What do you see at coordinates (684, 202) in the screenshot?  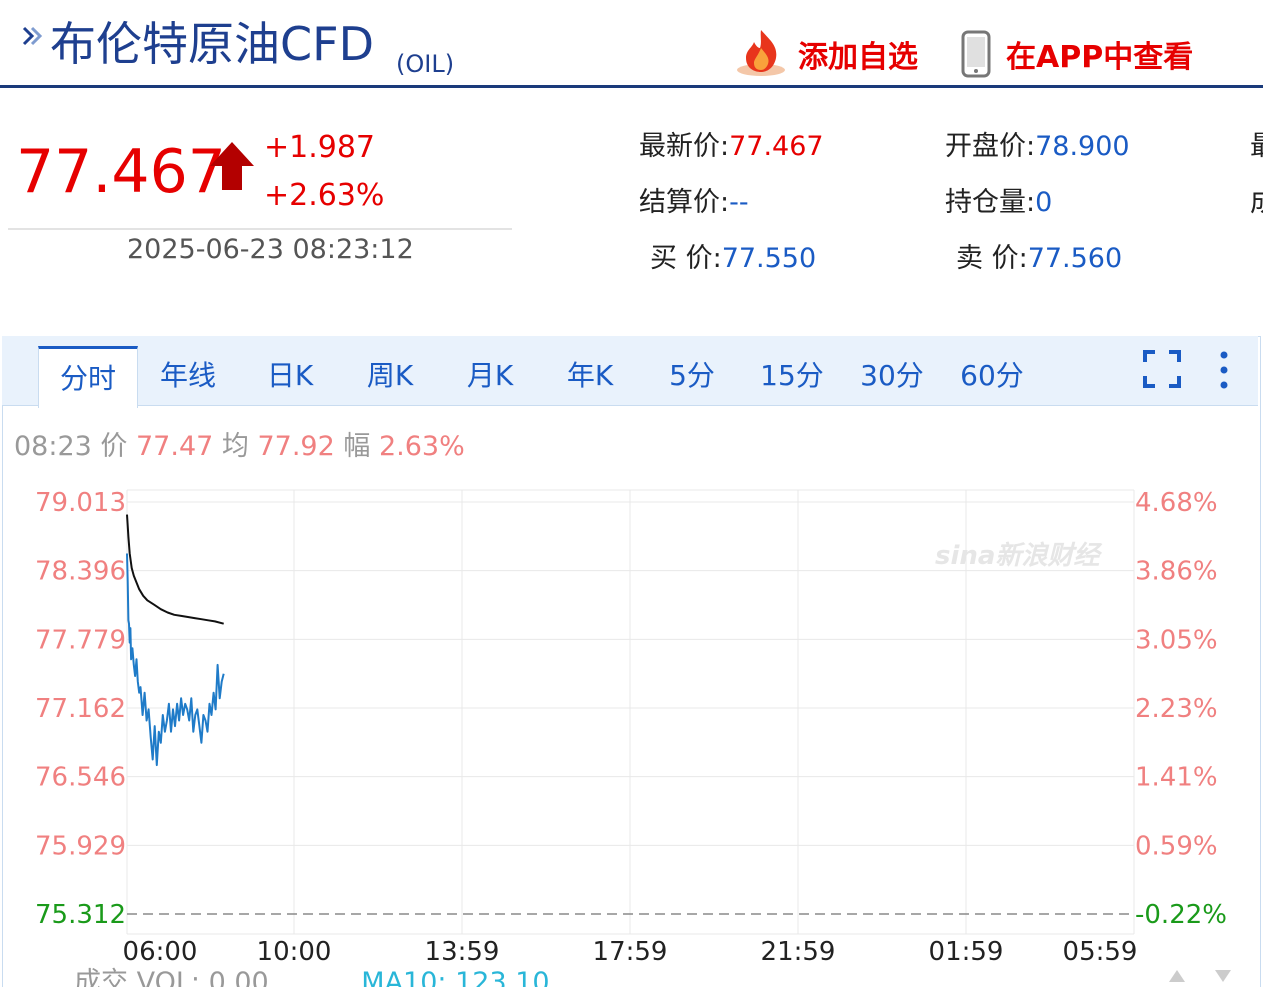 I see `settle-price-label: 结算价:` at bounding box center [684, 202].